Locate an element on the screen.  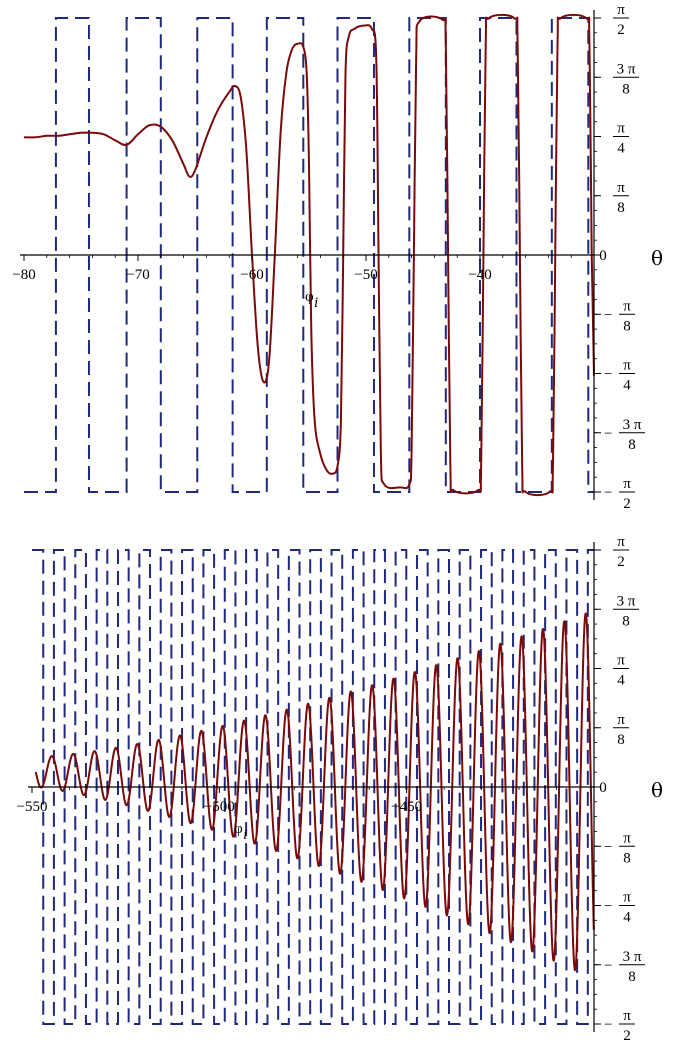
x-tick-label: −60 is located at coordinates (251, 275).